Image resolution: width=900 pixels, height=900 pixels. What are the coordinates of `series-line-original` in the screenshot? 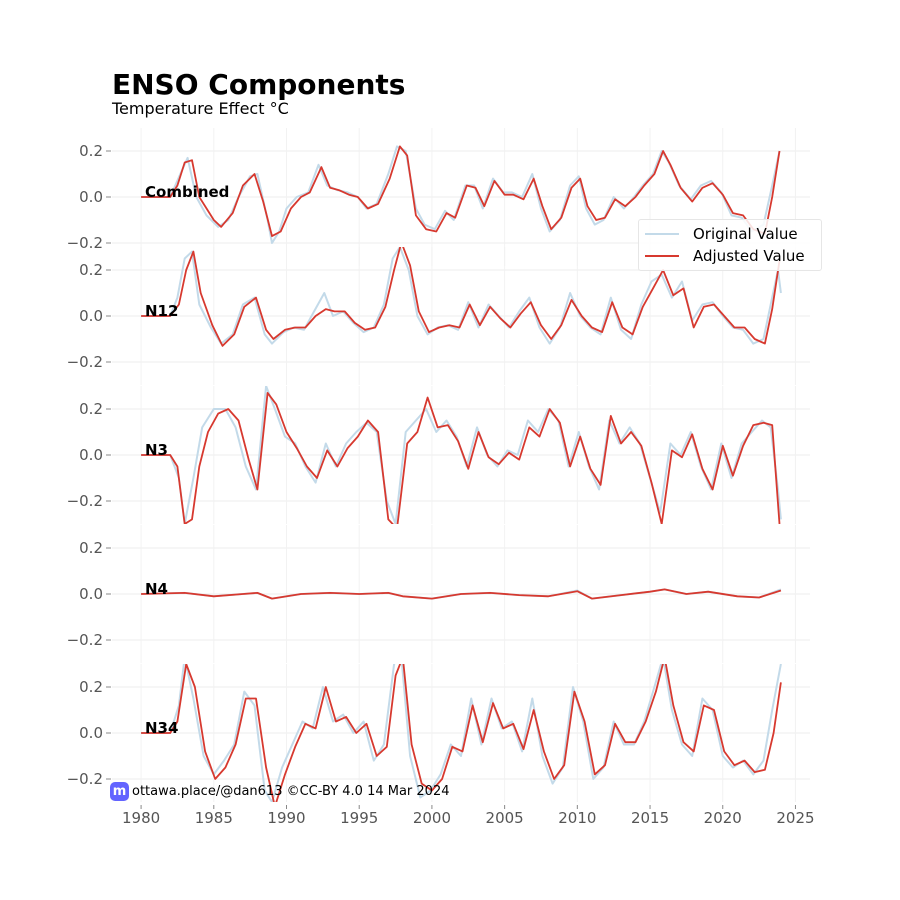 It's located at (461, 733).